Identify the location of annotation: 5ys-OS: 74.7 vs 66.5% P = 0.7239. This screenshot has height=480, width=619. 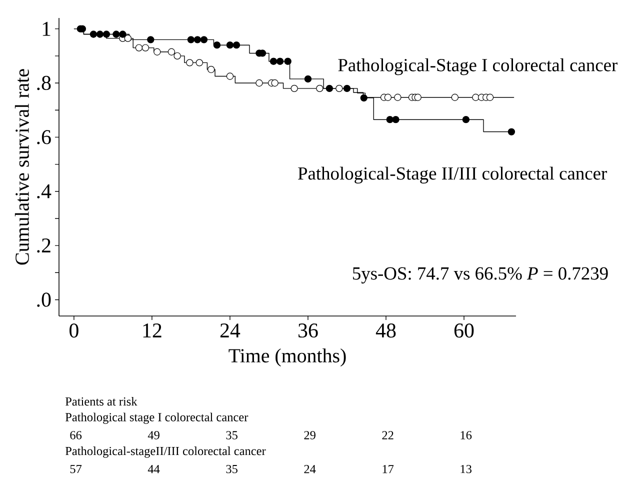
(480, 275).